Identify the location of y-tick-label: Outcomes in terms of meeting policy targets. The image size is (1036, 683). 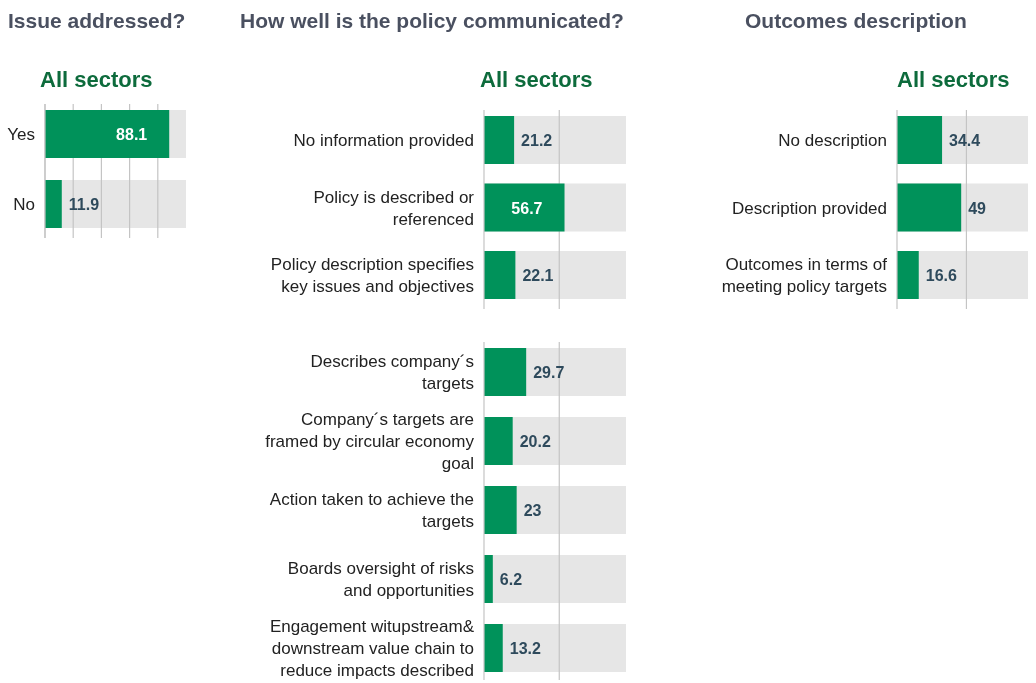
(804, 275).